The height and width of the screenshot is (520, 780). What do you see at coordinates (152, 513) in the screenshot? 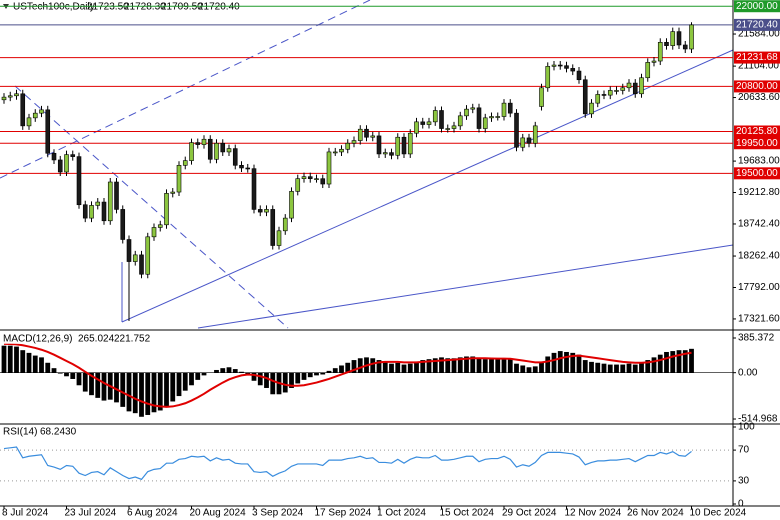
I see `x-tick-label: 6 Aug 2024` at bounding box center [152, 513].